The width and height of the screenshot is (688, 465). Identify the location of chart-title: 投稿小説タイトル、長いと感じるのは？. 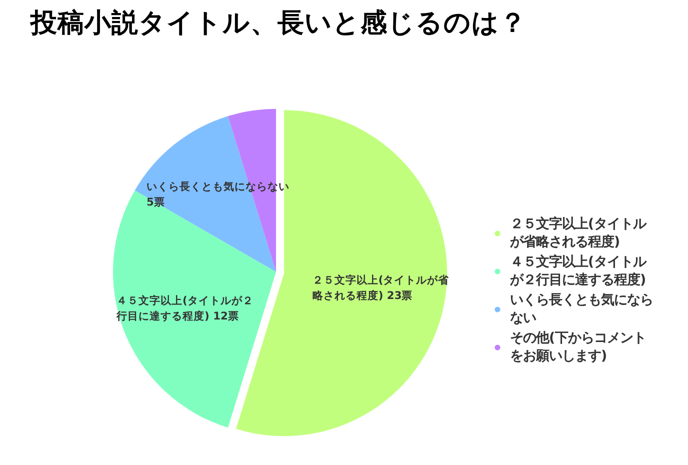
(278, 23).